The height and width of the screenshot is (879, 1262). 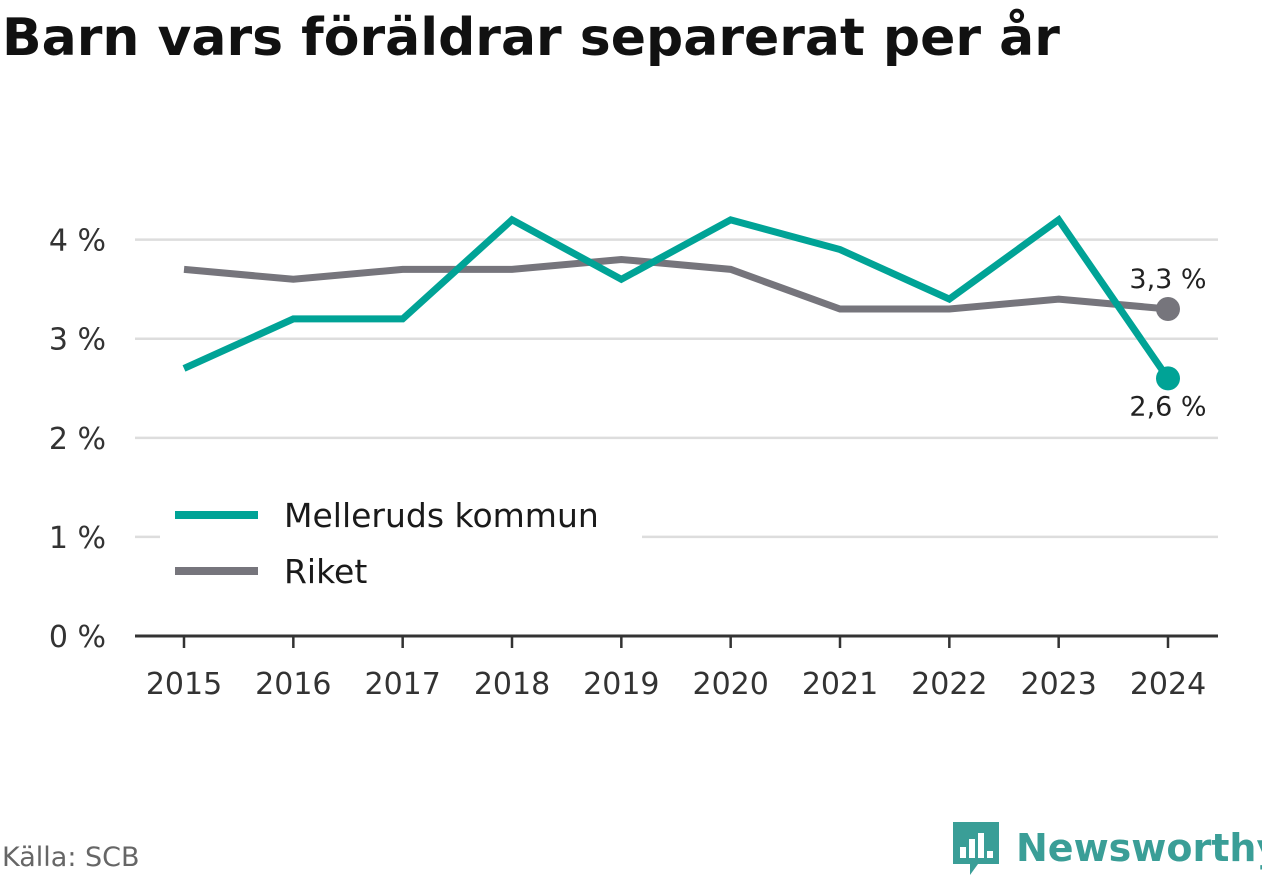 What do you see at coordinates (976, 848) in the screenshot?
I see `newsworthy-logo-icon` at bounding box center [976, 848].